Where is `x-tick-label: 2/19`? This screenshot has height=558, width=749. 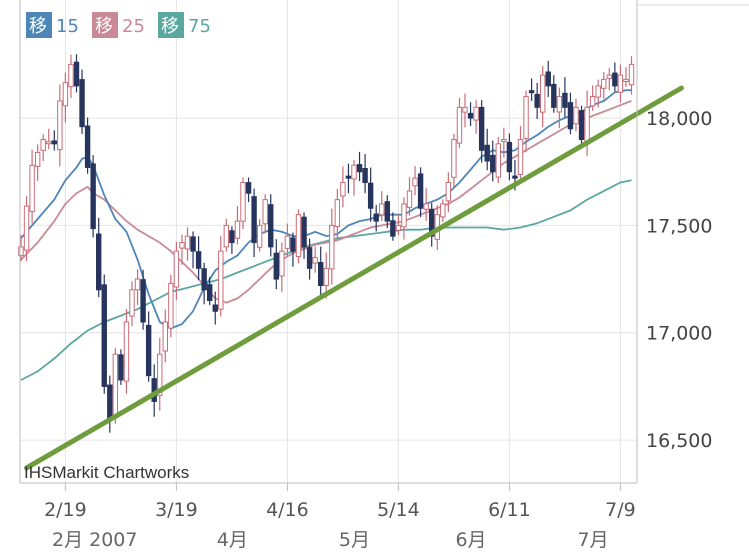
x-tick-label: 2/19 is located at coordinates (65, 510).